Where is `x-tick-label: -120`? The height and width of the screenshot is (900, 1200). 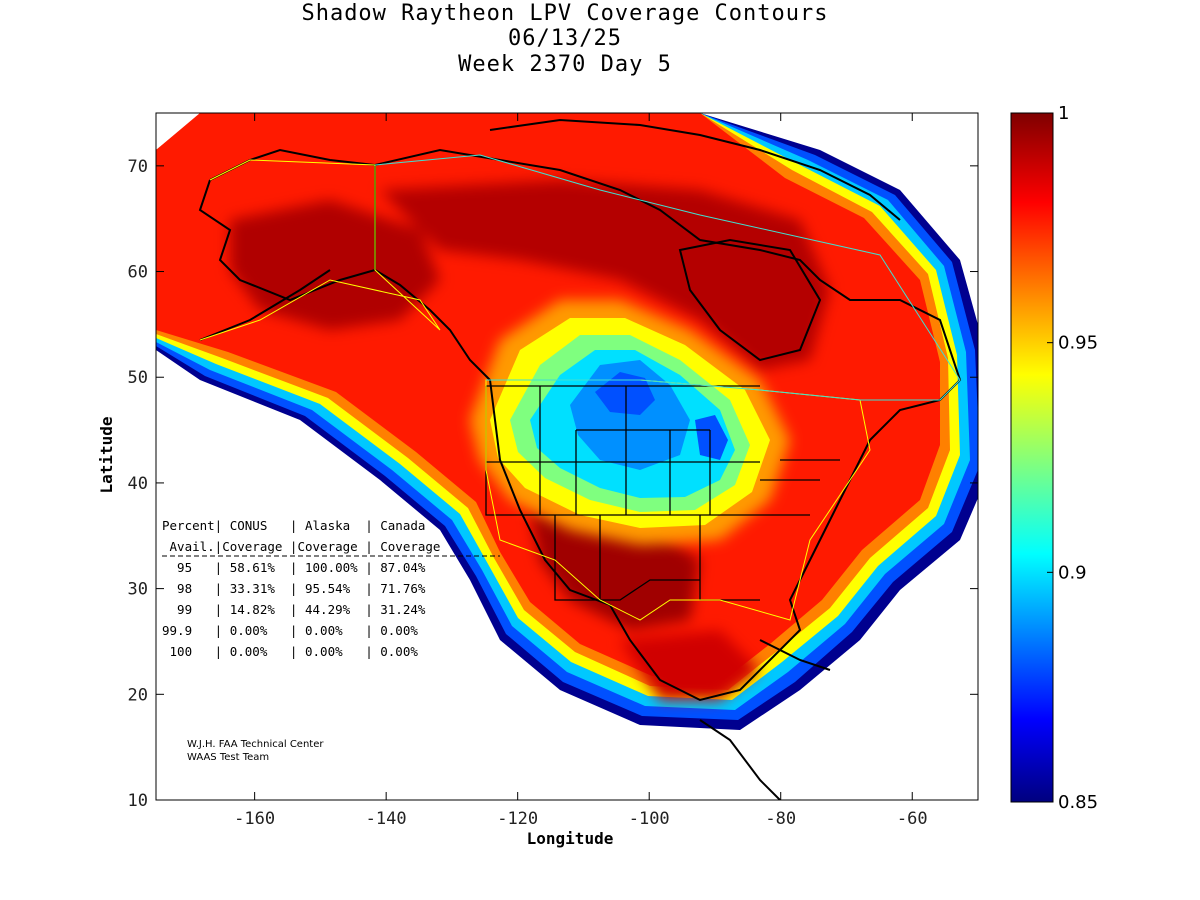 x-tick-label: -120 is located at coordinates (517, 819).